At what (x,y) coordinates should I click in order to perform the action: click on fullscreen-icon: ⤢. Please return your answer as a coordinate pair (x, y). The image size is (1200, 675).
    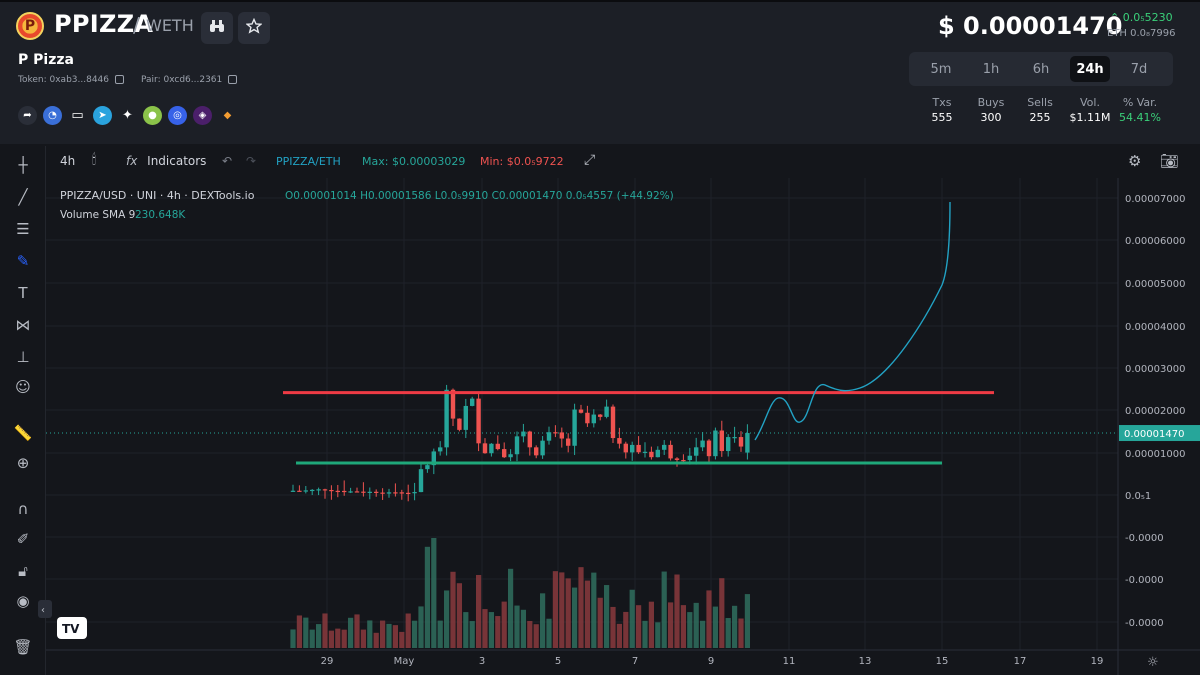
    Looking at the image, I should click on (590, 160).